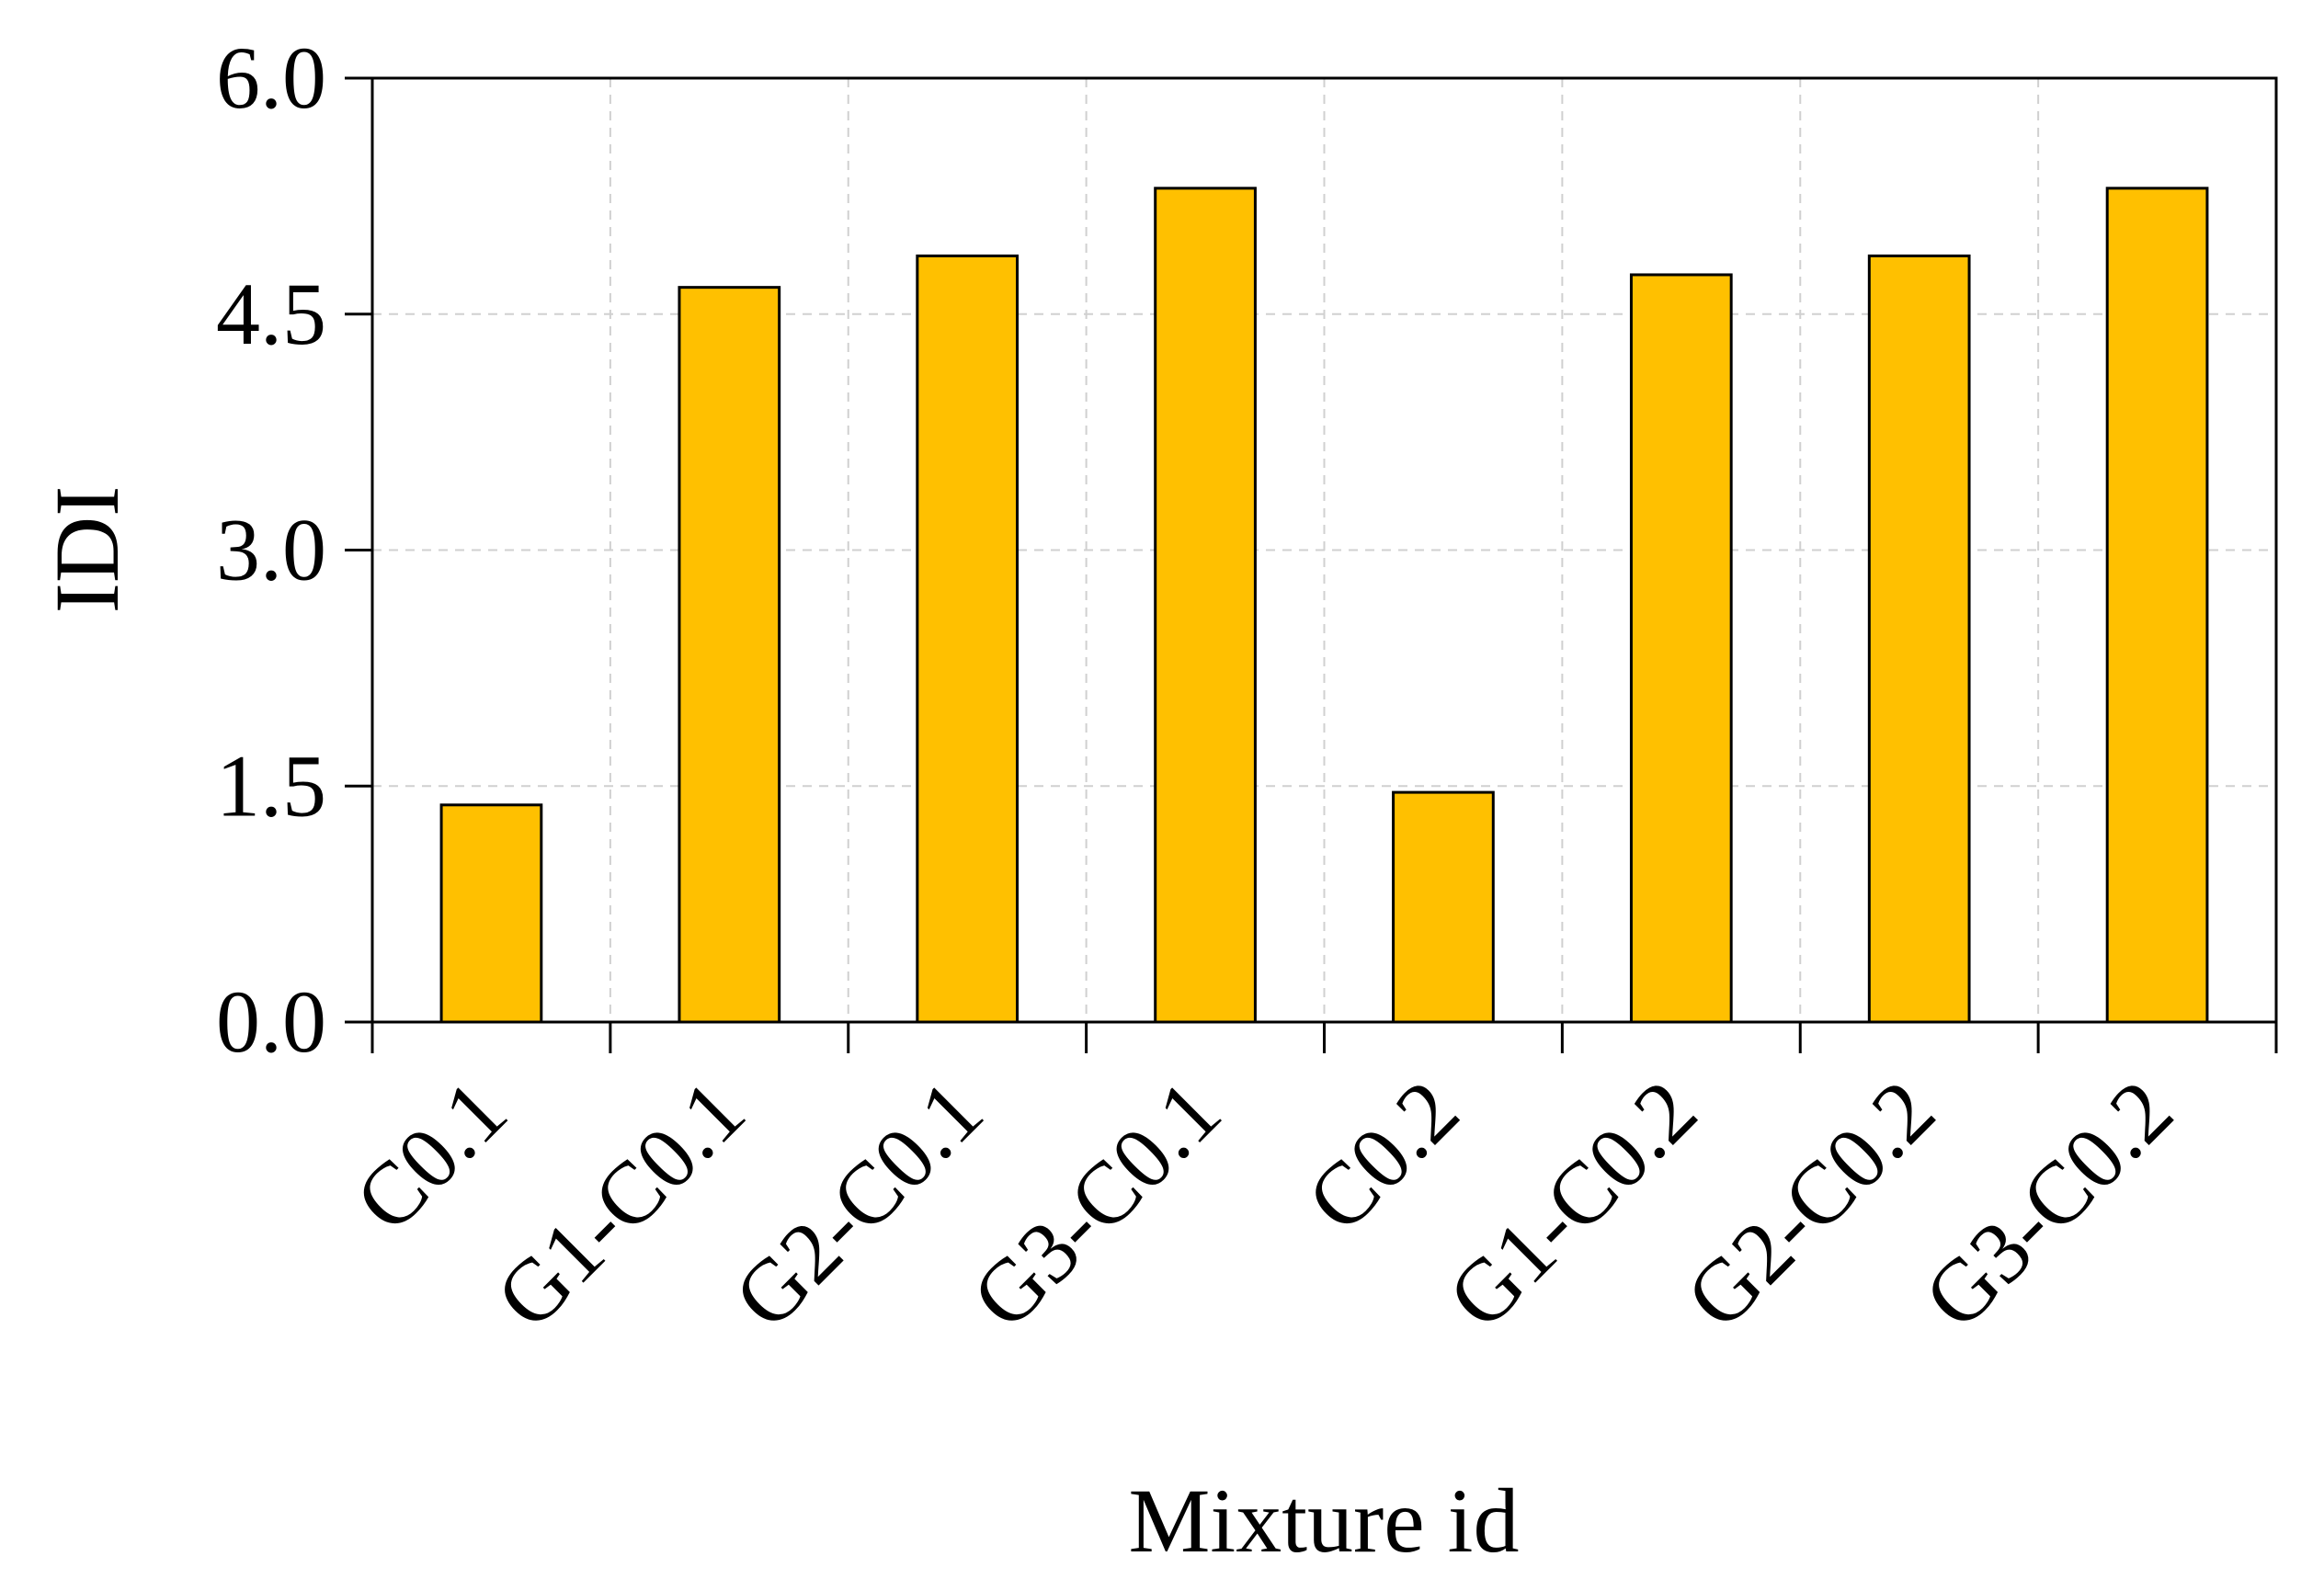 The image size is (2324, 1579). I want to click on y-tick-label: 1.5, so click(271, 785).